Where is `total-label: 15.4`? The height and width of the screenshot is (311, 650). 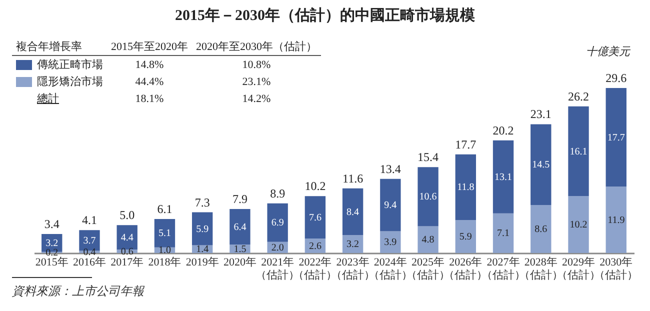
total-label: 15.4 is located at coordinates (428, 157).